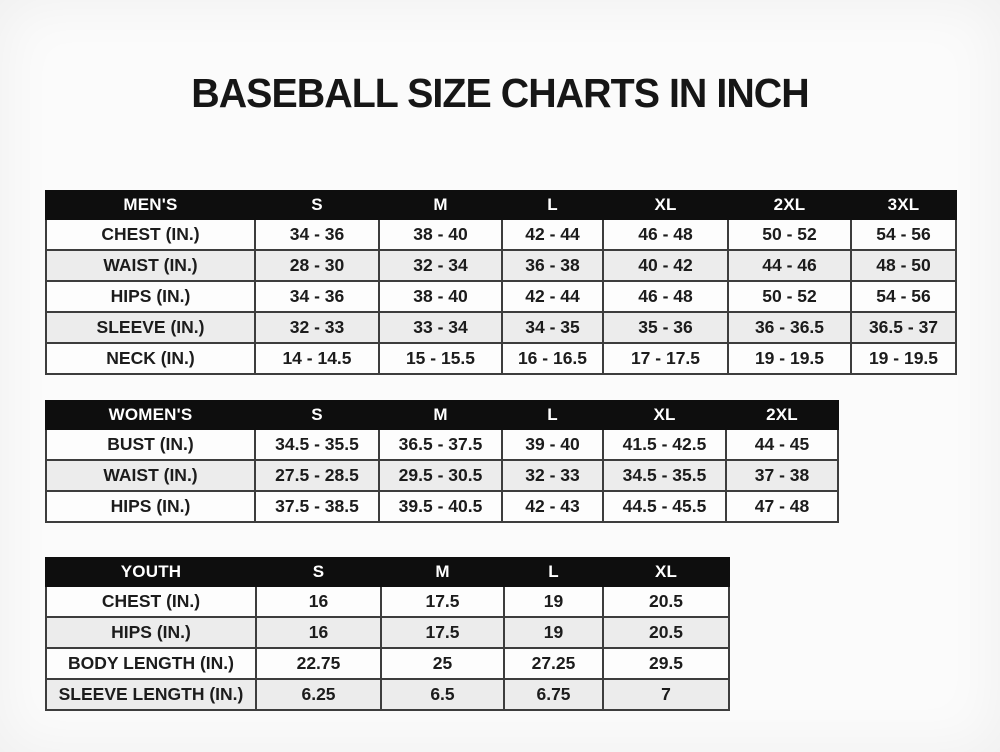 The image size is (1000, 752). I want to click on size-cell: 6.25, so click(318, 694).